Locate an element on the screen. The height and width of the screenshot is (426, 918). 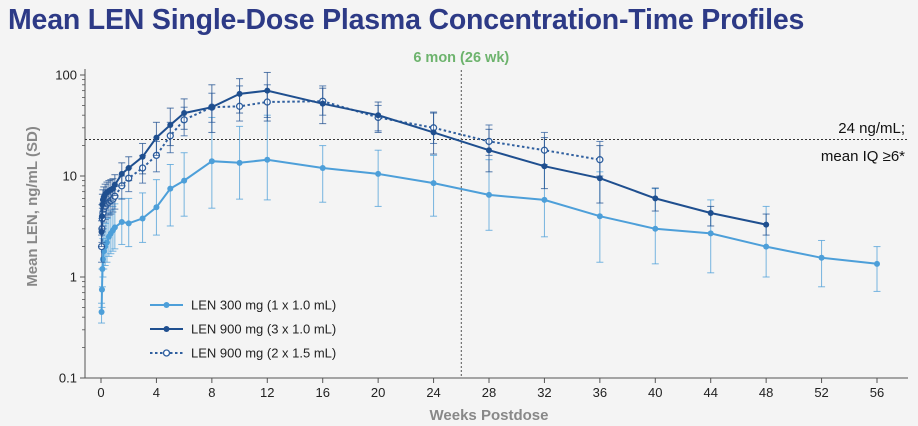
y-tick-label: 100 is located at coordinates (66, 75).